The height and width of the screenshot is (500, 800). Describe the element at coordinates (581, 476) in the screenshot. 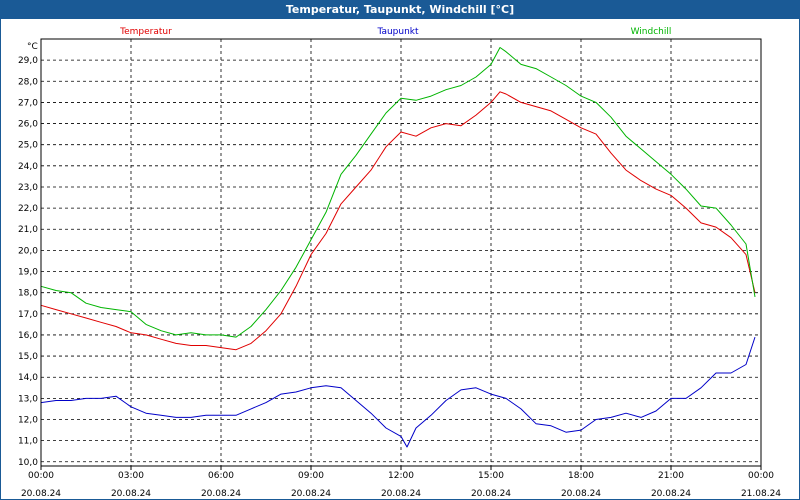

I see `x-tick-time: 18:00` at that location.